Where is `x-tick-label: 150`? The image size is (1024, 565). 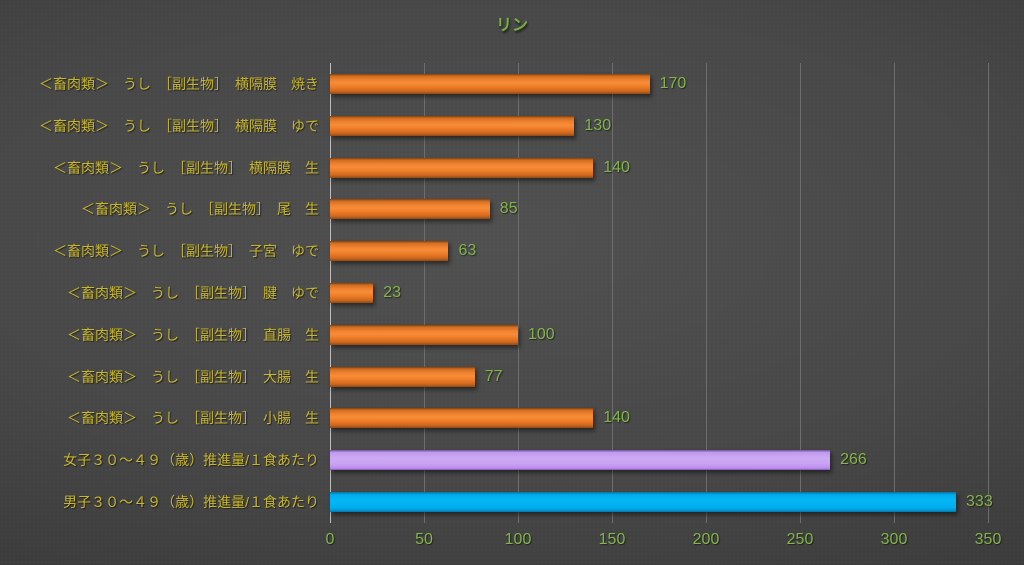
x-tick-label: 150 is located at coordinates (612, 539).